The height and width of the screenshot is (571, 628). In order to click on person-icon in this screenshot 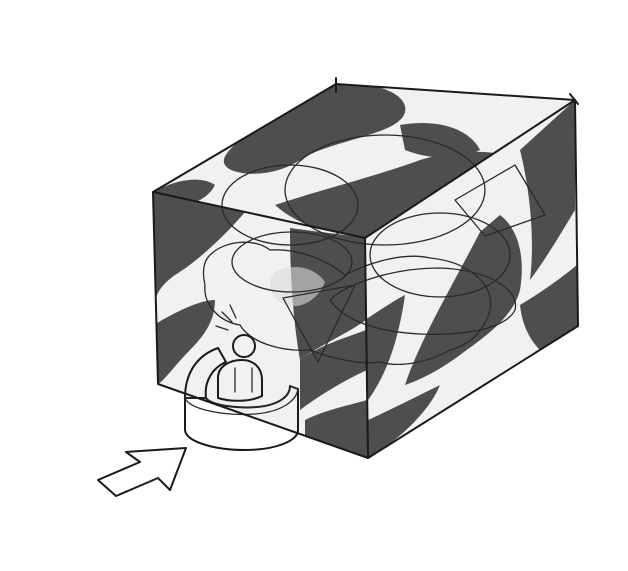, I will do `click(240, 368)`.